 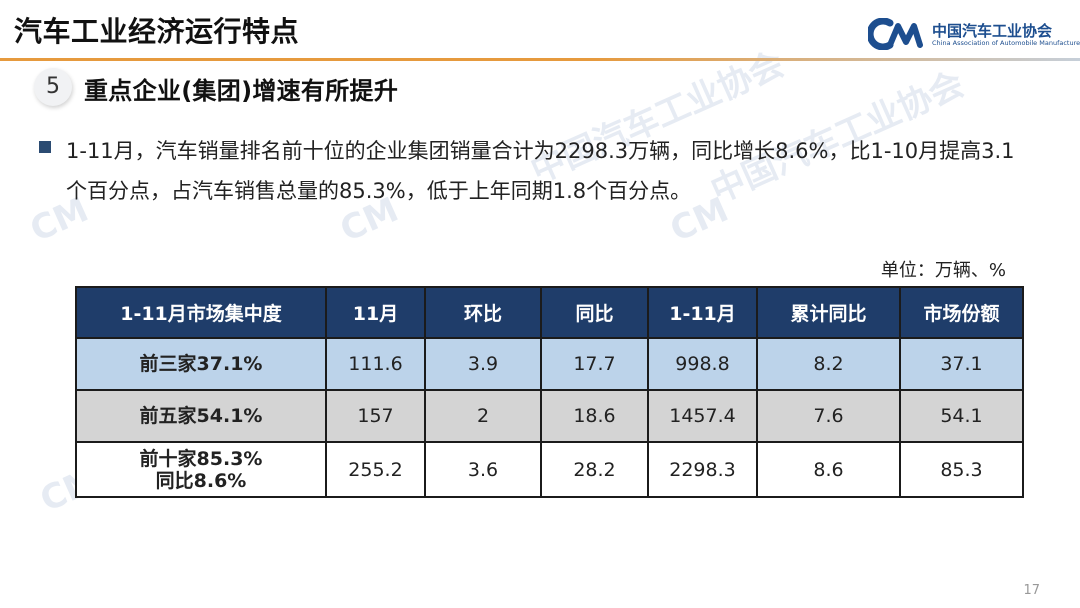 What do you see at coordinates (483, 469) in the screenshot?
I see `table-cell: 3.6` at bounding box center [483, 469].